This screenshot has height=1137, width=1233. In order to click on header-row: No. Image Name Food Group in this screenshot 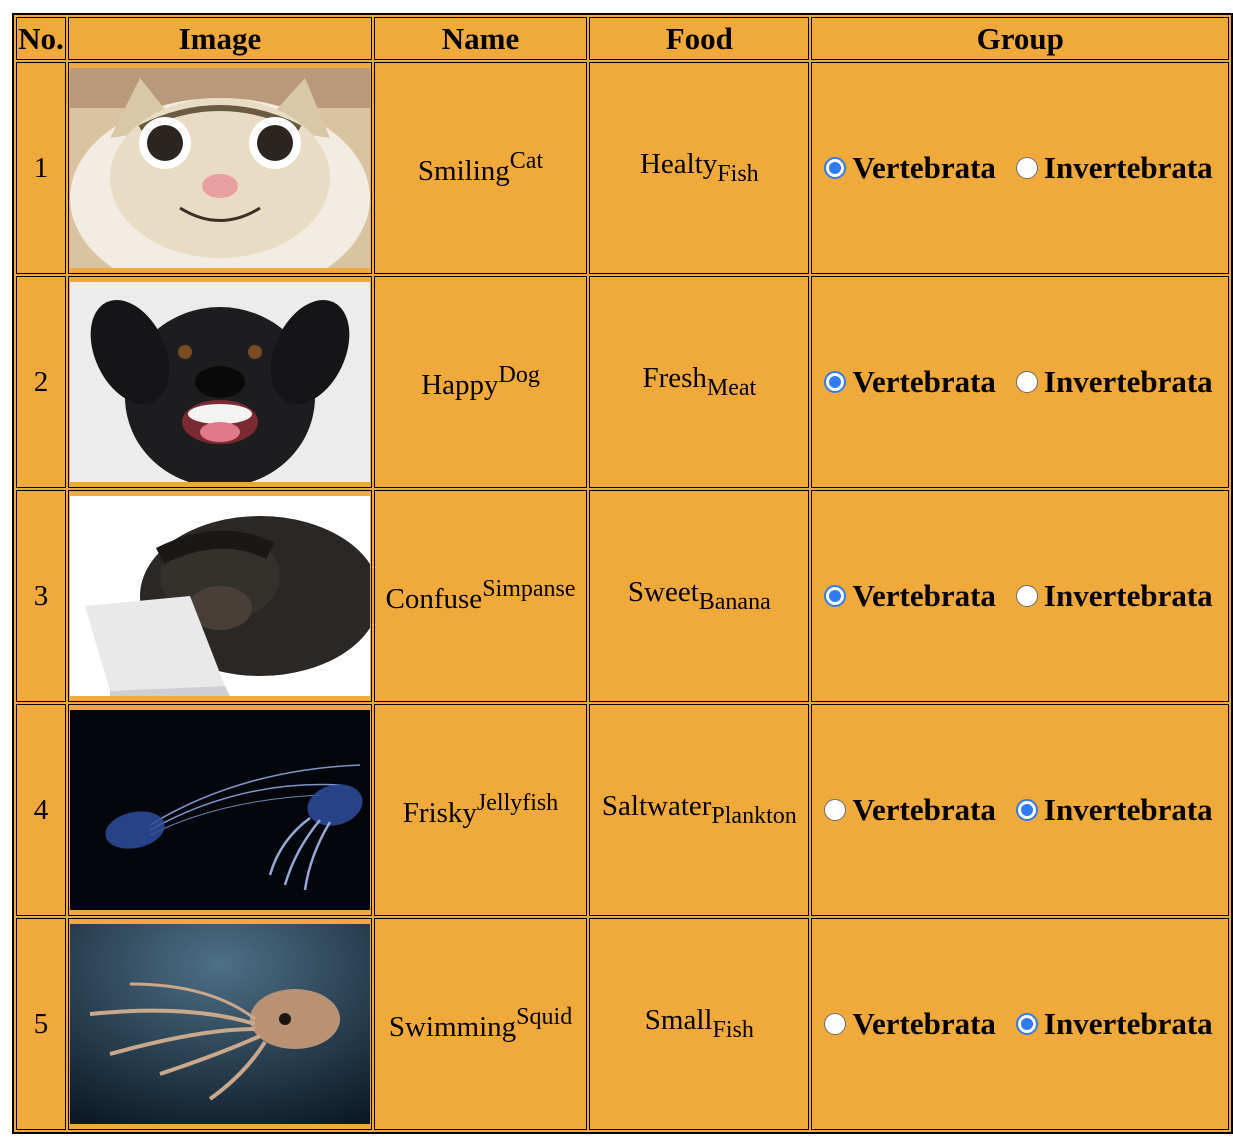, I will do `click(622, 38)`.